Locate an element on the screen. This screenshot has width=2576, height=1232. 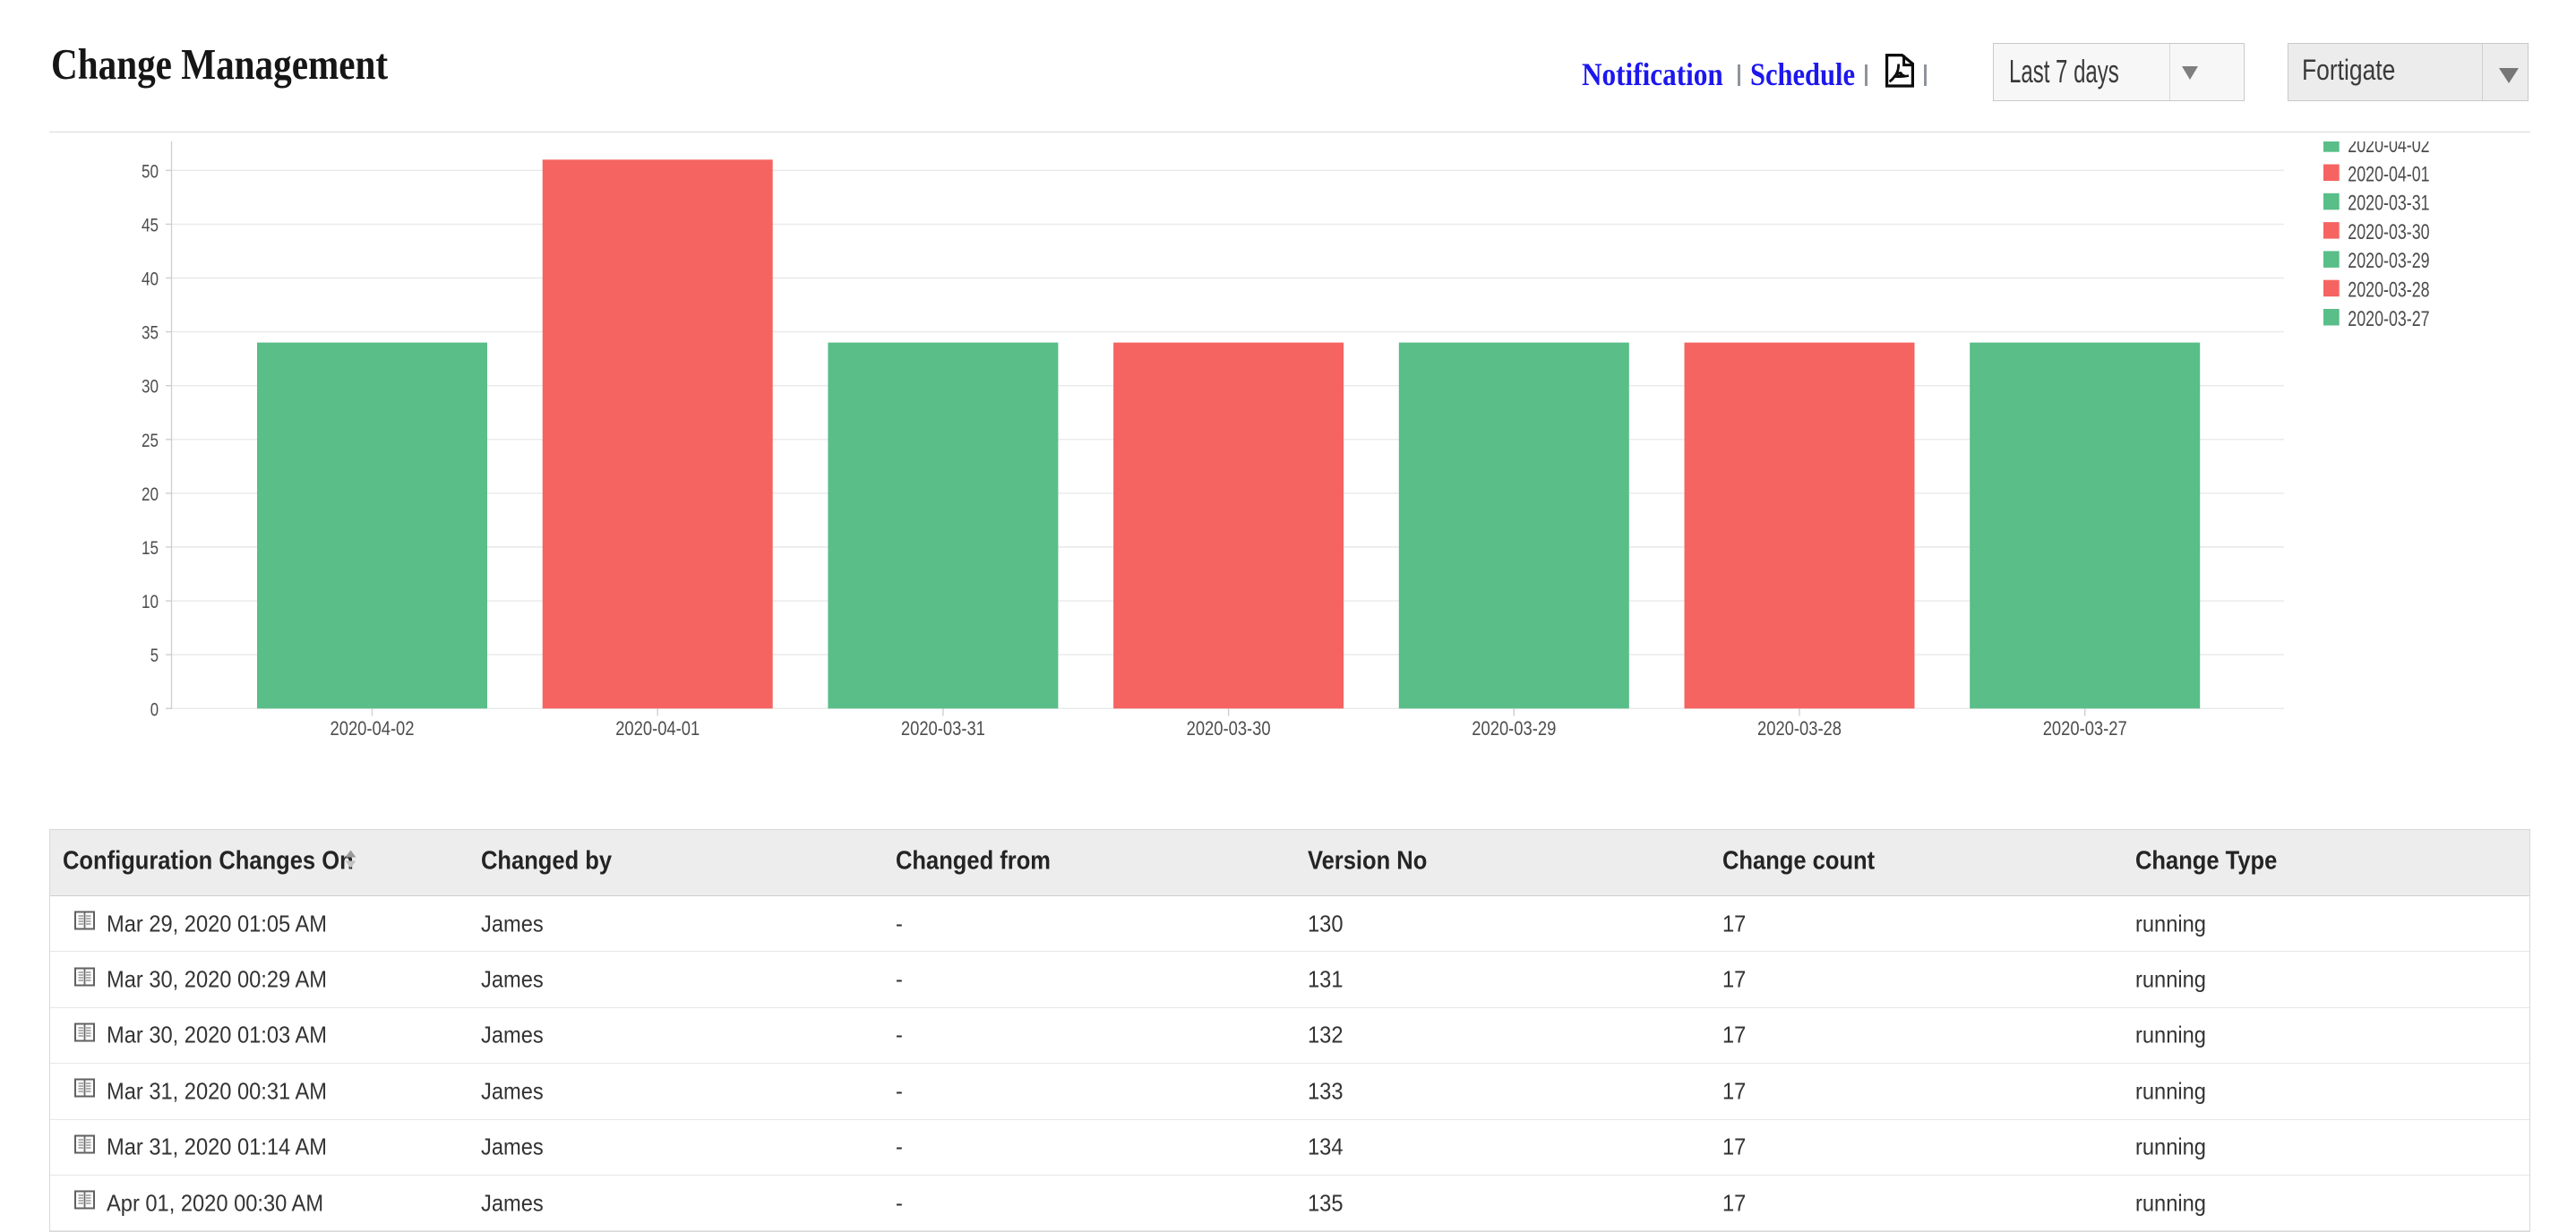
svg-text: 45 is located at coordinates (150, 225).